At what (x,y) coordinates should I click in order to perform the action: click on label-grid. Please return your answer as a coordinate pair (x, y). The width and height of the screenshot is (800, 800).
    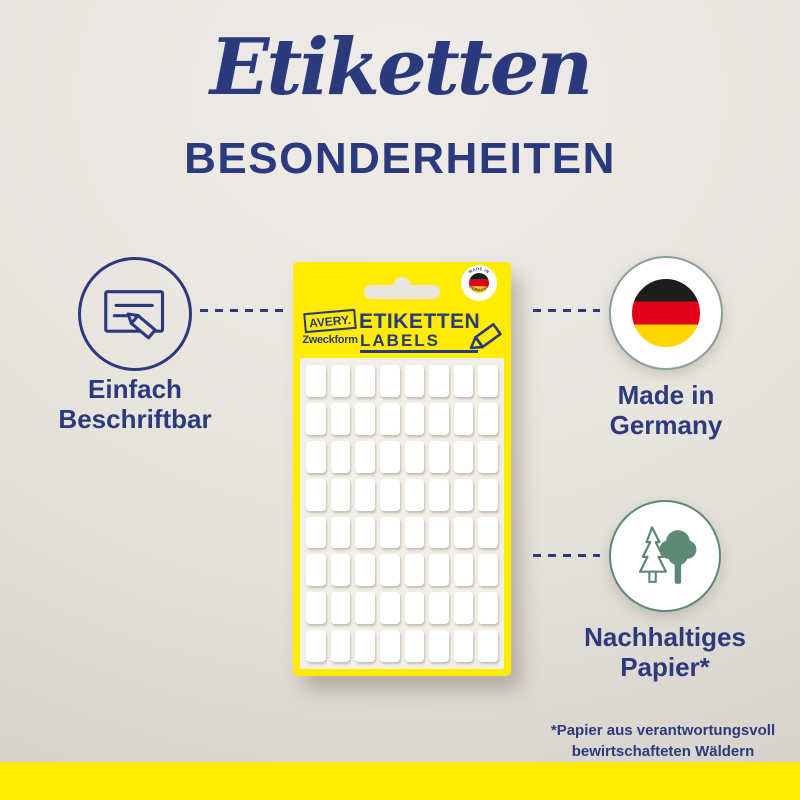
    Looking at the image, I should click on (402, 513).